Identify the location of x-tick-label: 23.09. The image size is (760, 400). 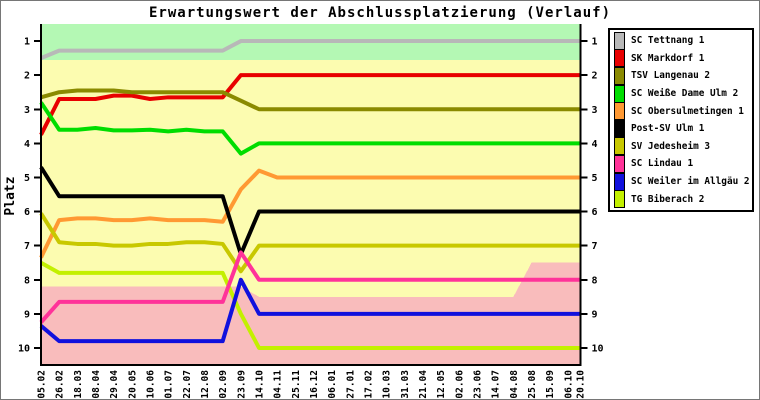
(241, 384).